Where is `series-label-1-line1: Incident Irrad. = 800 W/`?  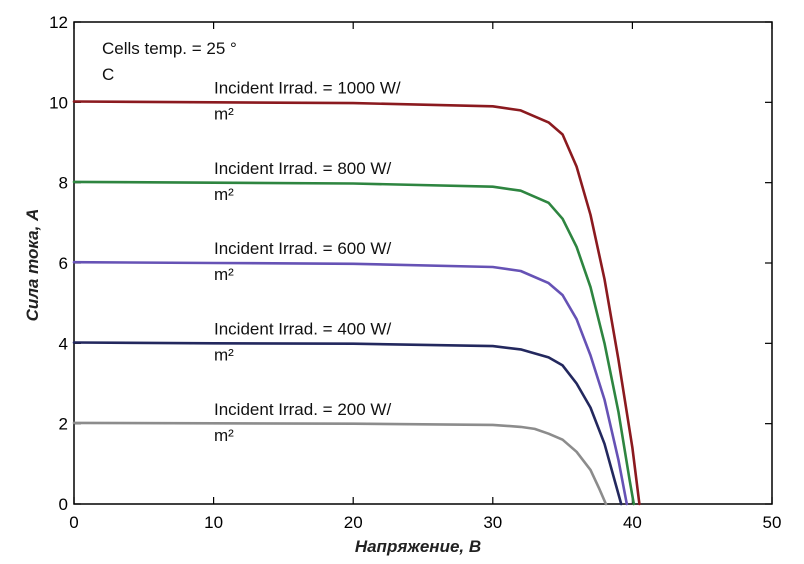
series-label-1-line1: Incident Irrad. = 800 W/ is located at coordinates (302, 168).